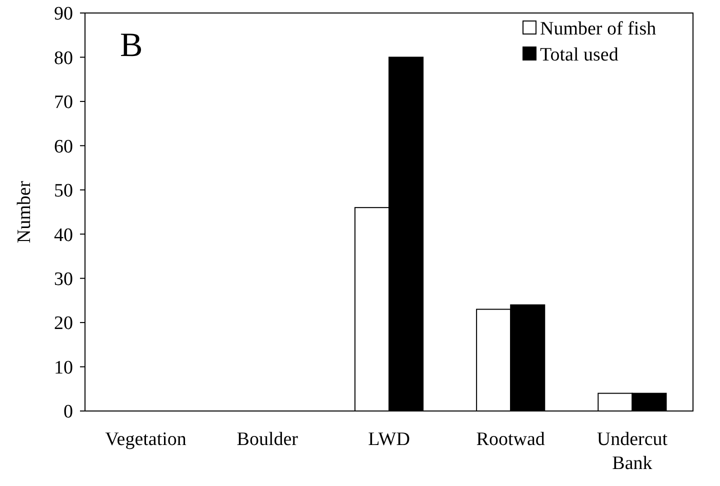 Image resolution: width=720 pixels, height=486 pixels. What do you see at coordinates (267, 439) in the screenshot?
I see `x-tick-label: Boulder` at bounding box center [267, 439].